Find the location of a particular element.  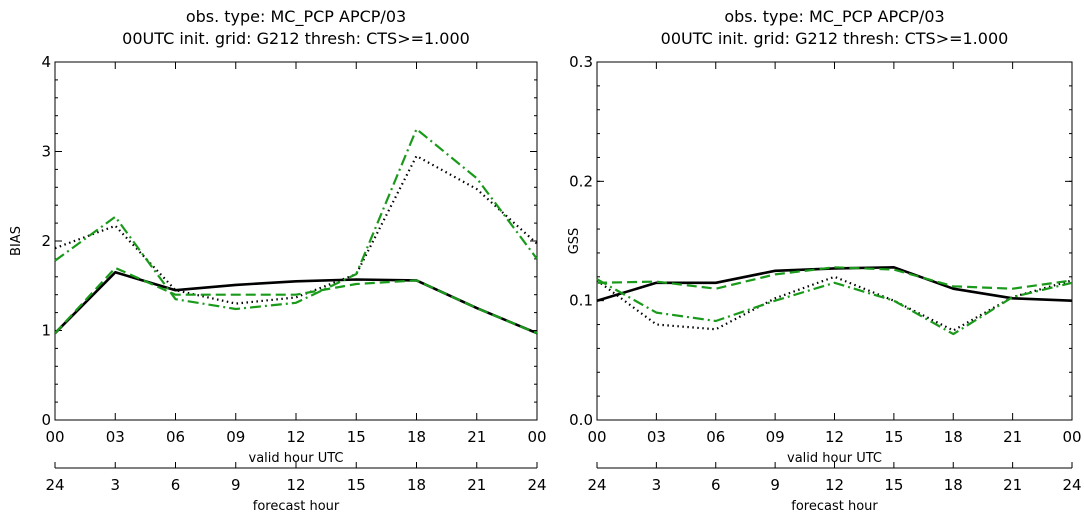

y-axis-label: BIAS is located at coordinates (16, 241).